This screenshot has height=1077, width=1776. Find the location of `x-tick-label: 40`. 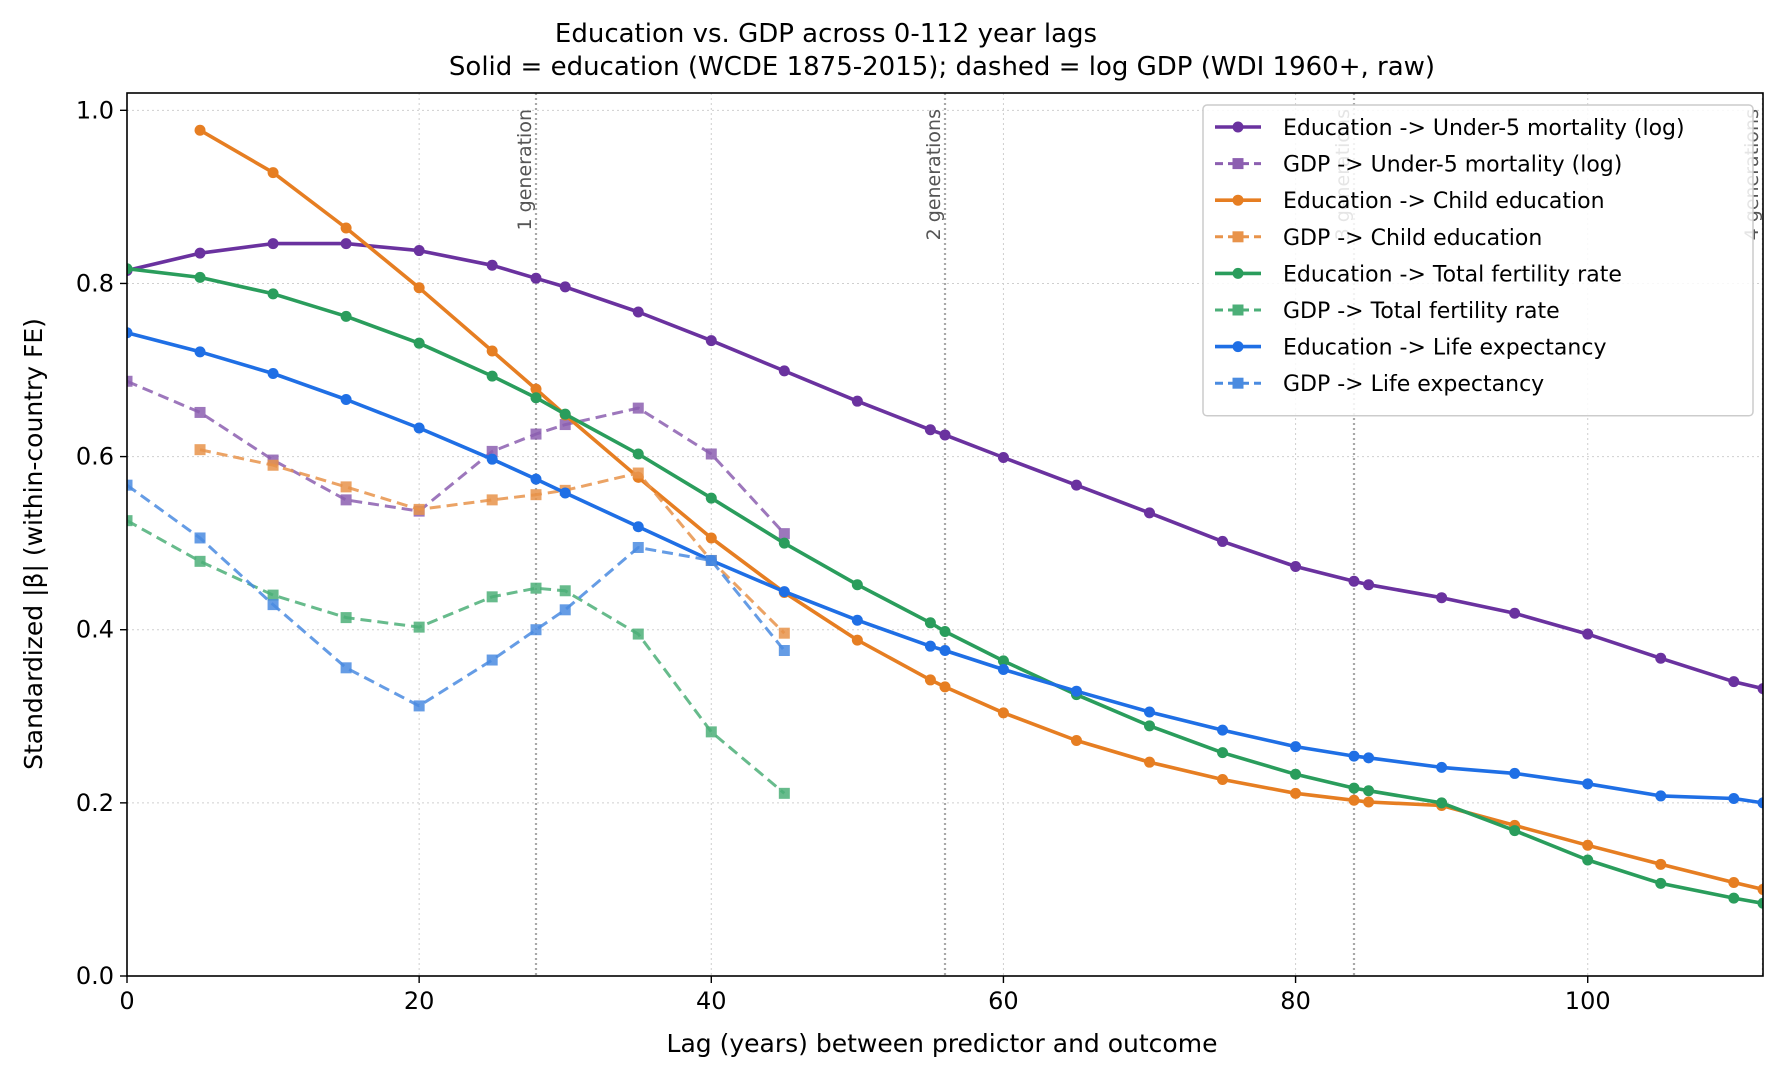

x-tick-label: 40 is located at coordinates (711, 1001).